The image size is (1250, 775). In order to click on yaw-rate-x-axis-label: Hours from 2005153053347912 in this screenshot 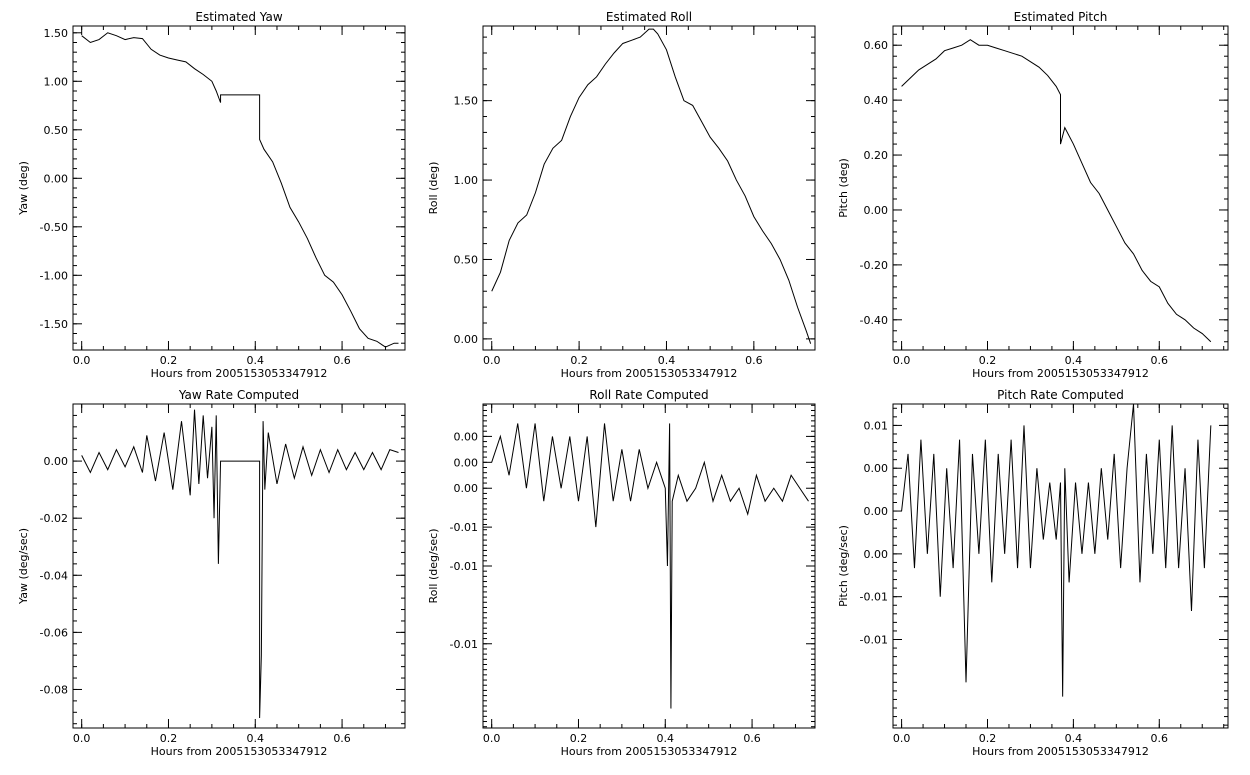, I will do `click(239, 751)`.